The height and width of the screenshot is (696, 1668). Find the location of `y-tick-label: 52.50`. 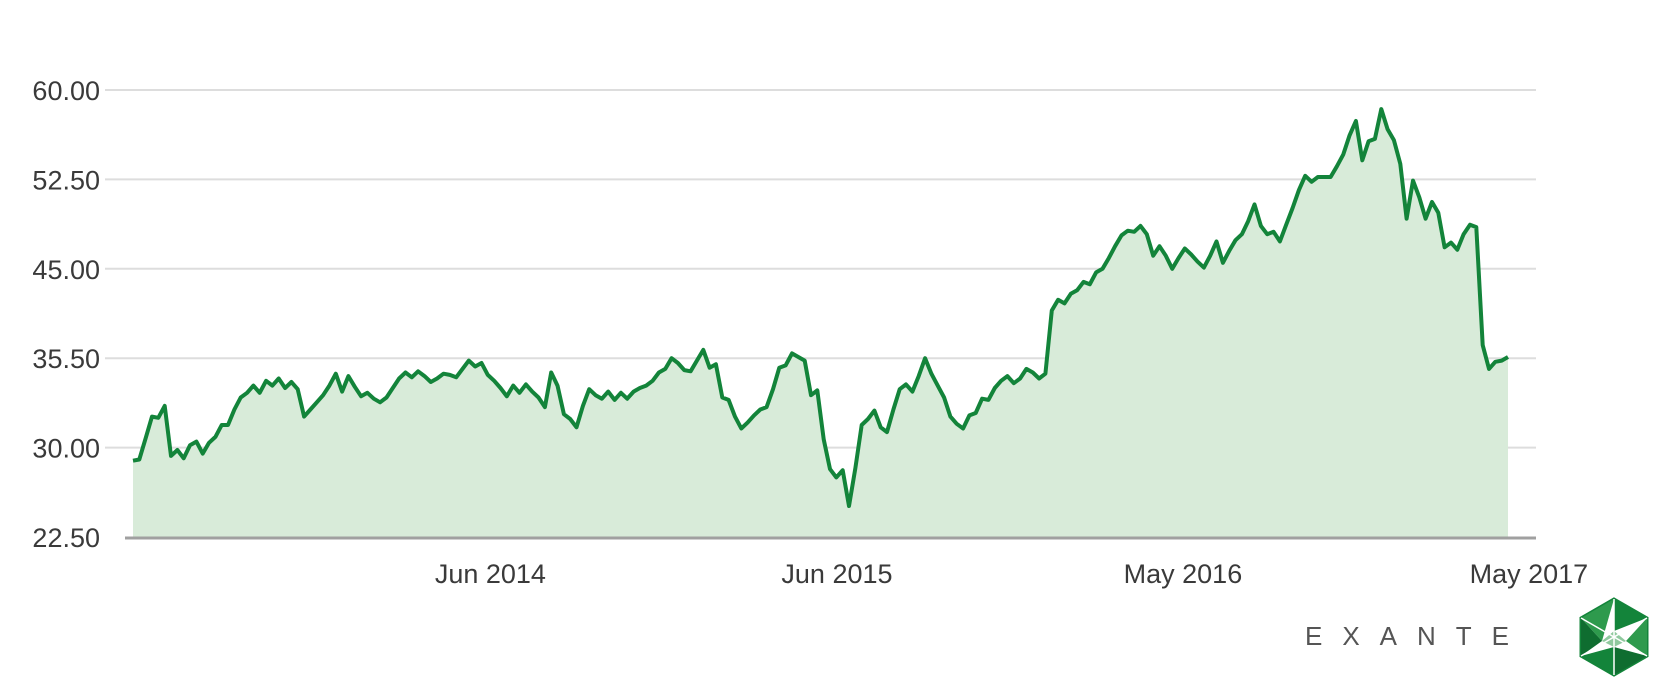

y-tick-label: 52.50 is located at coordinates (66, 180).